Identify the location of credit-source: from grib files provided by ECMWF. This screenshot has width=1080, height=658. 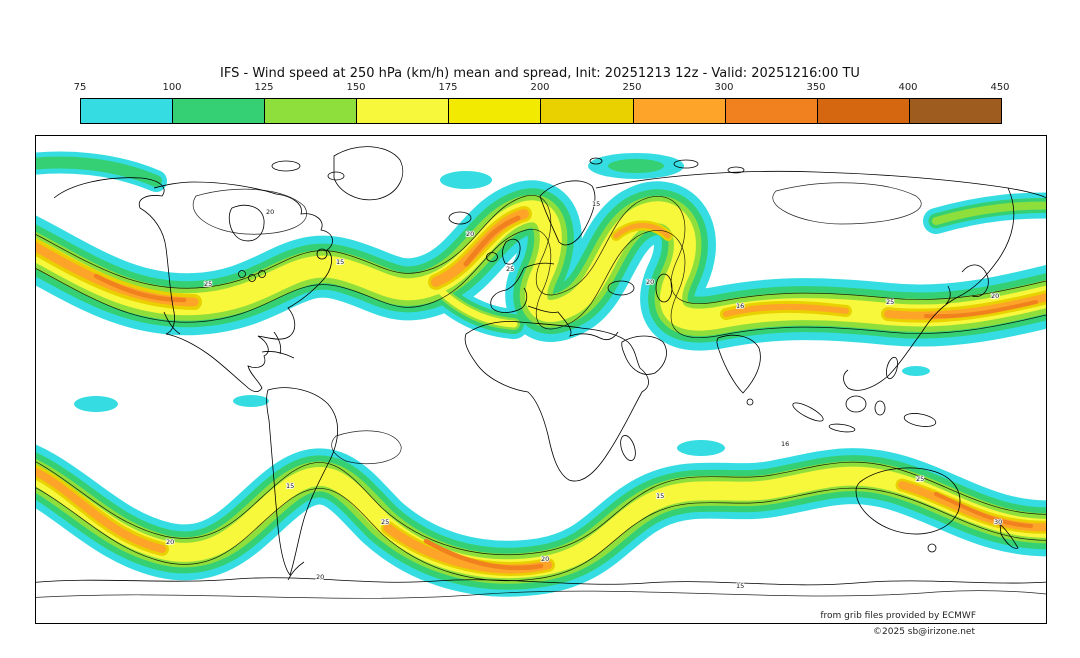
(898, 616).